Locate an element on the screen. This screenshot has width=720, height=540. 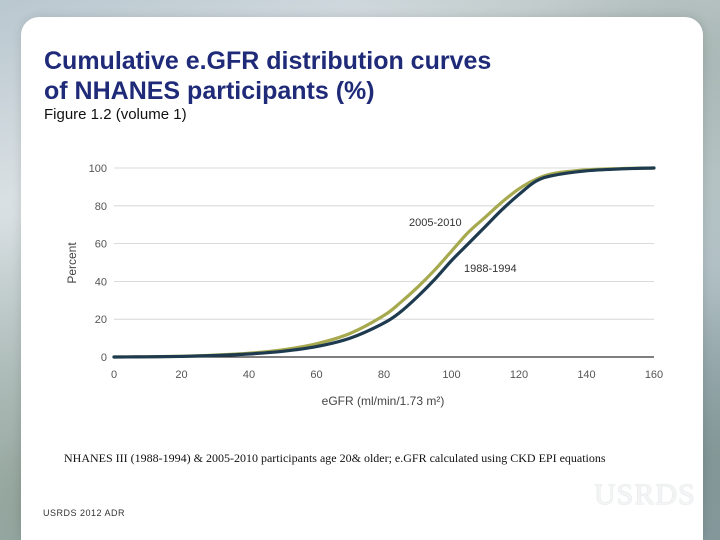
y-tick-label: 60 is located at coordinates (101, 245).